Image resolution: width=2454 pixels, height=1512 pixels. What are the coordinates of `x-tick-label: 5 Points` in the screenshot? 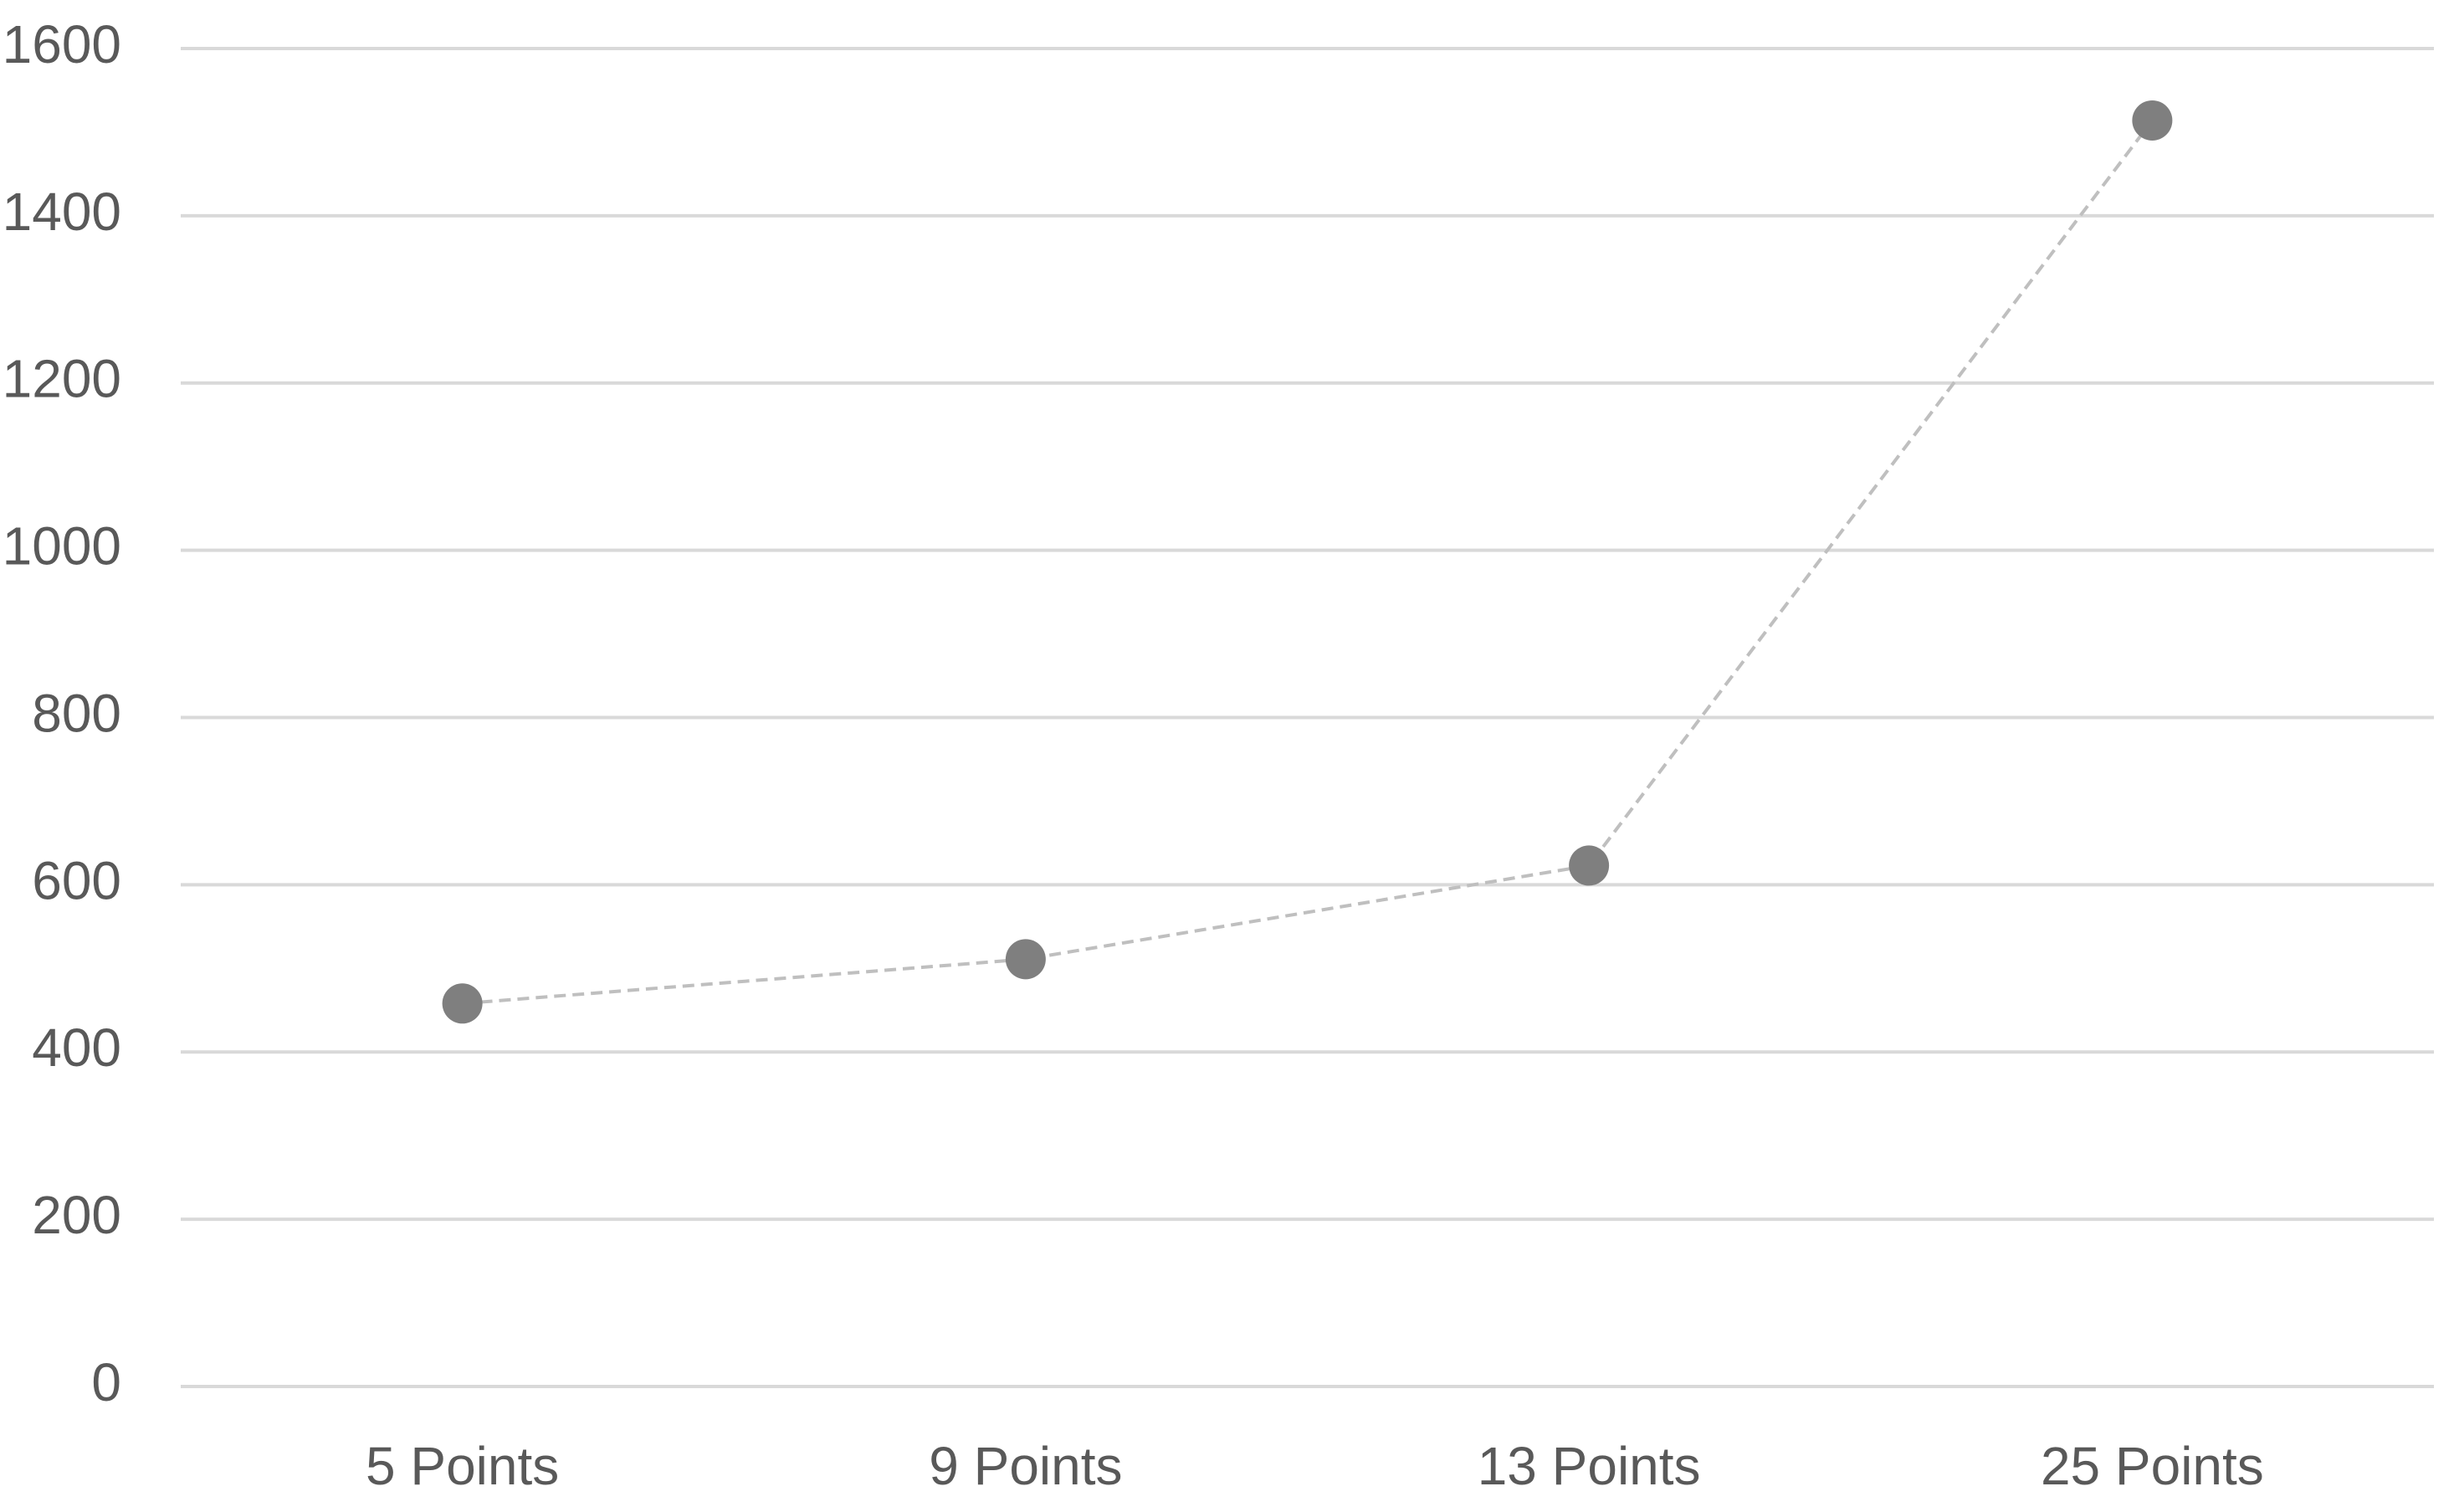 It's located at (463, 1466).